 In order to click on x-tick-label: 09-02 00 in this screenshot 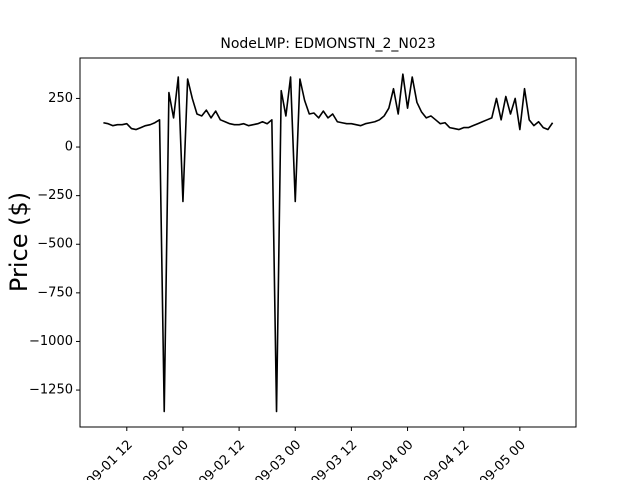, I will do `click(166, 458)`.